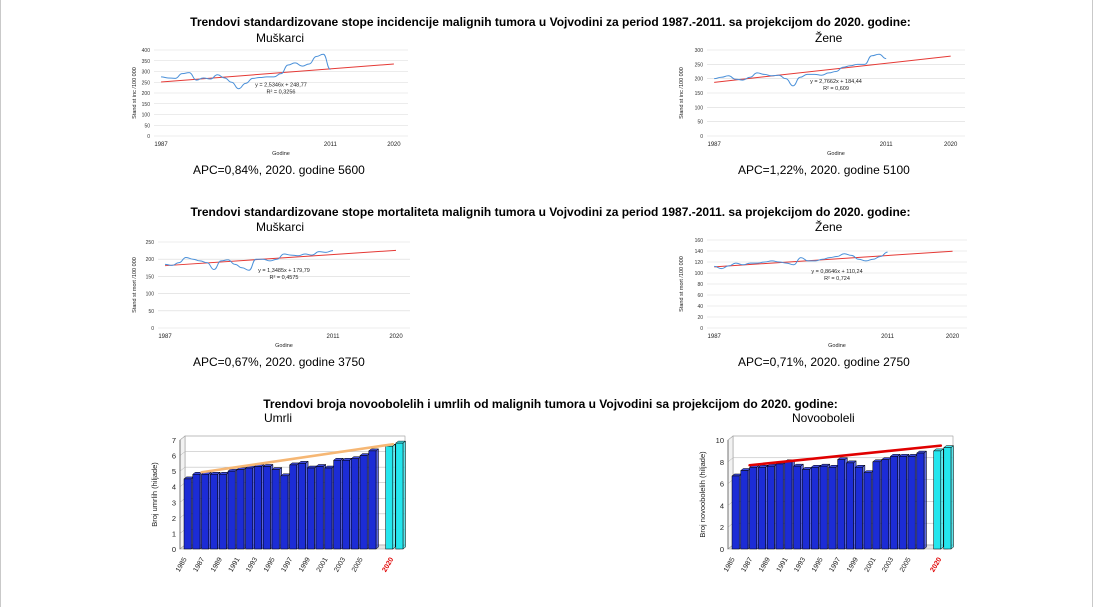  I want to click on y-tick-label: 200, so click(699, 80).